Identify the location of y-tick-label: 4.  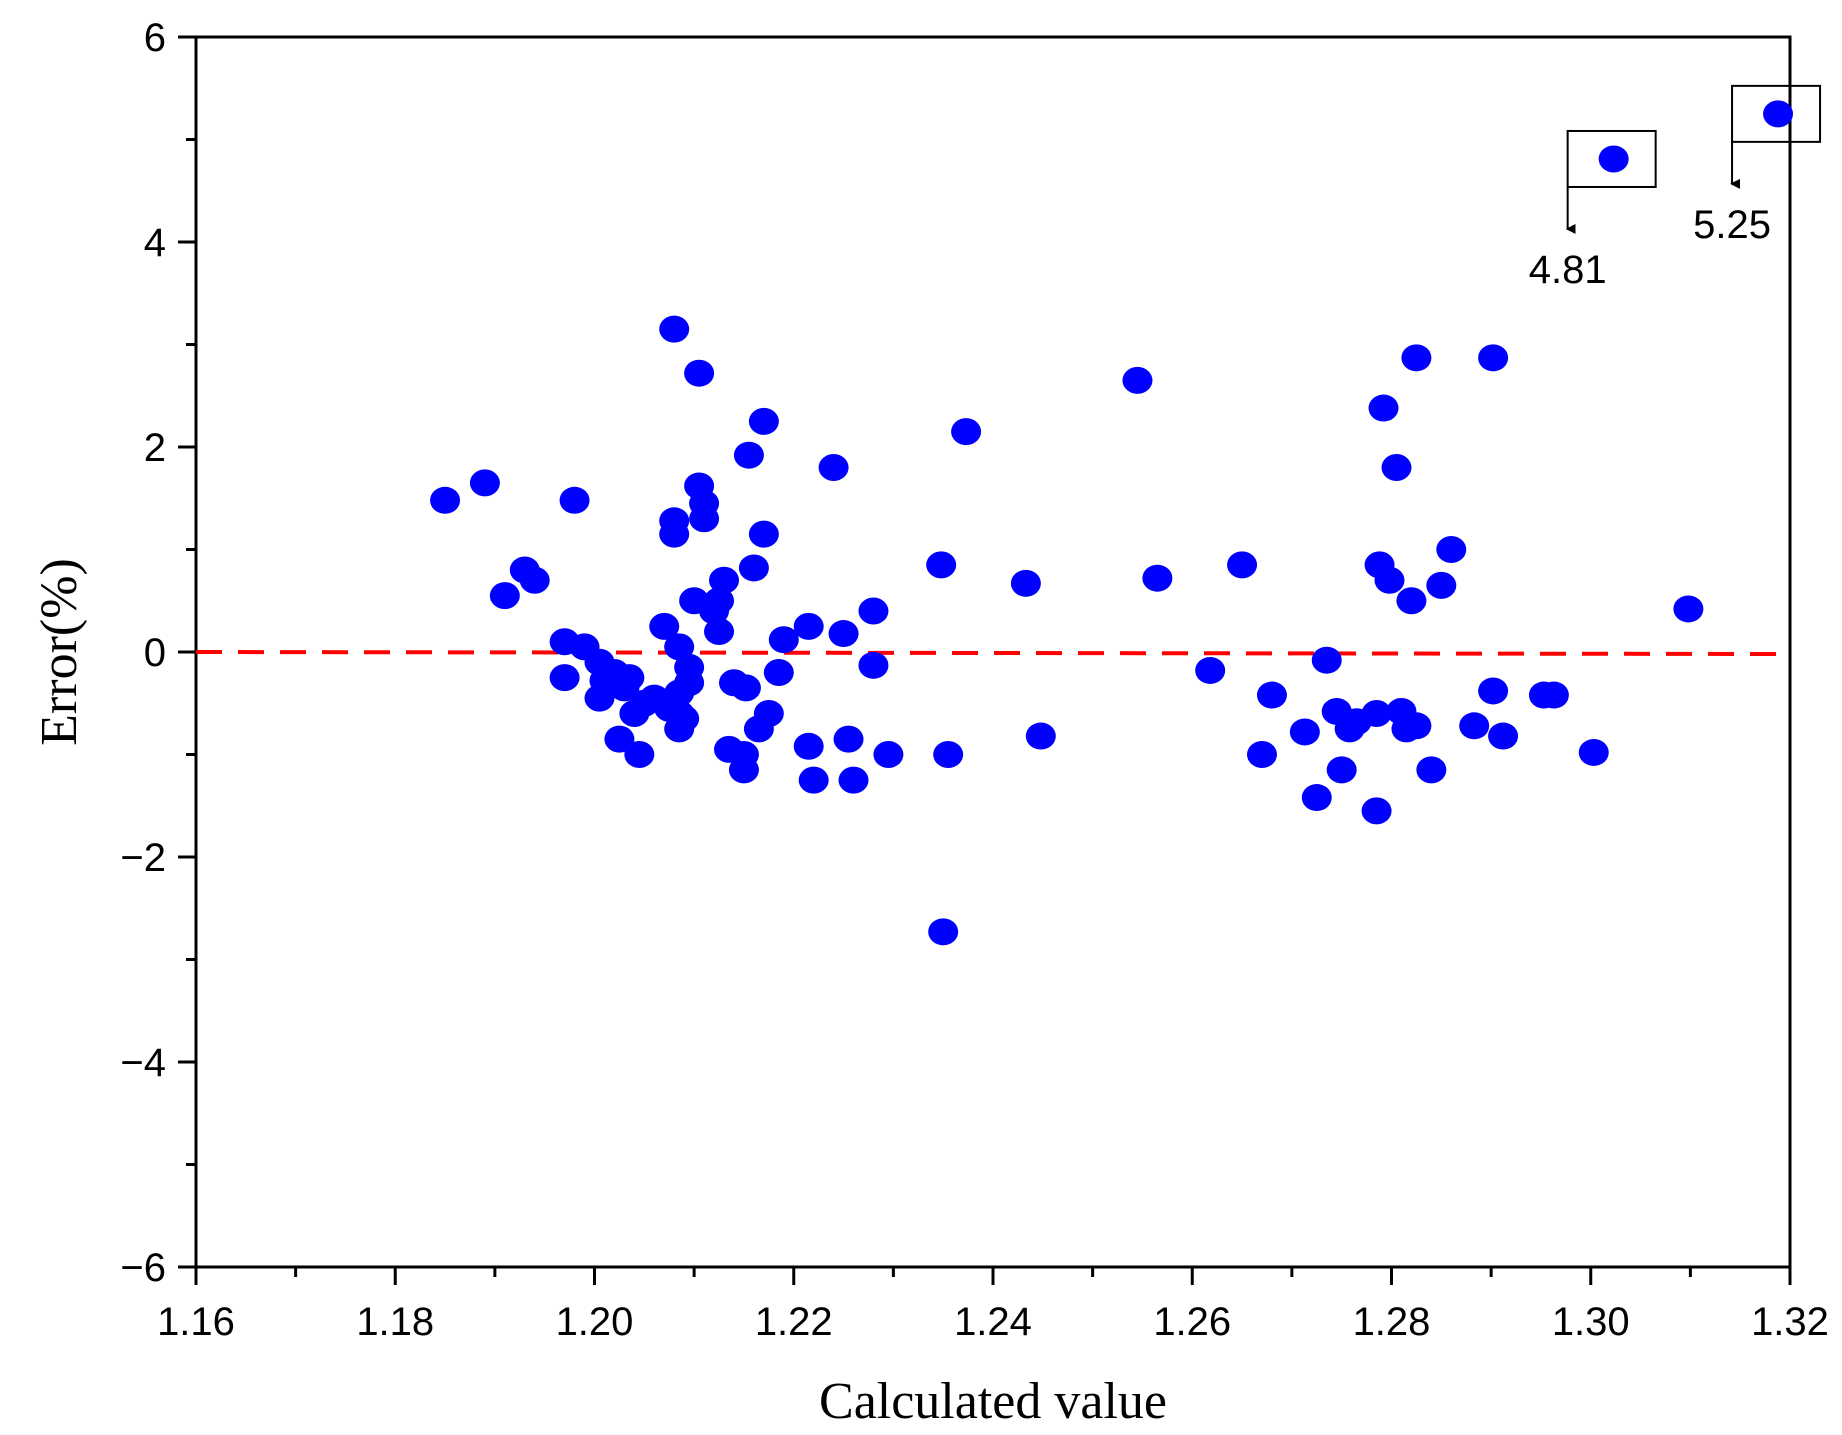
(155, 243).